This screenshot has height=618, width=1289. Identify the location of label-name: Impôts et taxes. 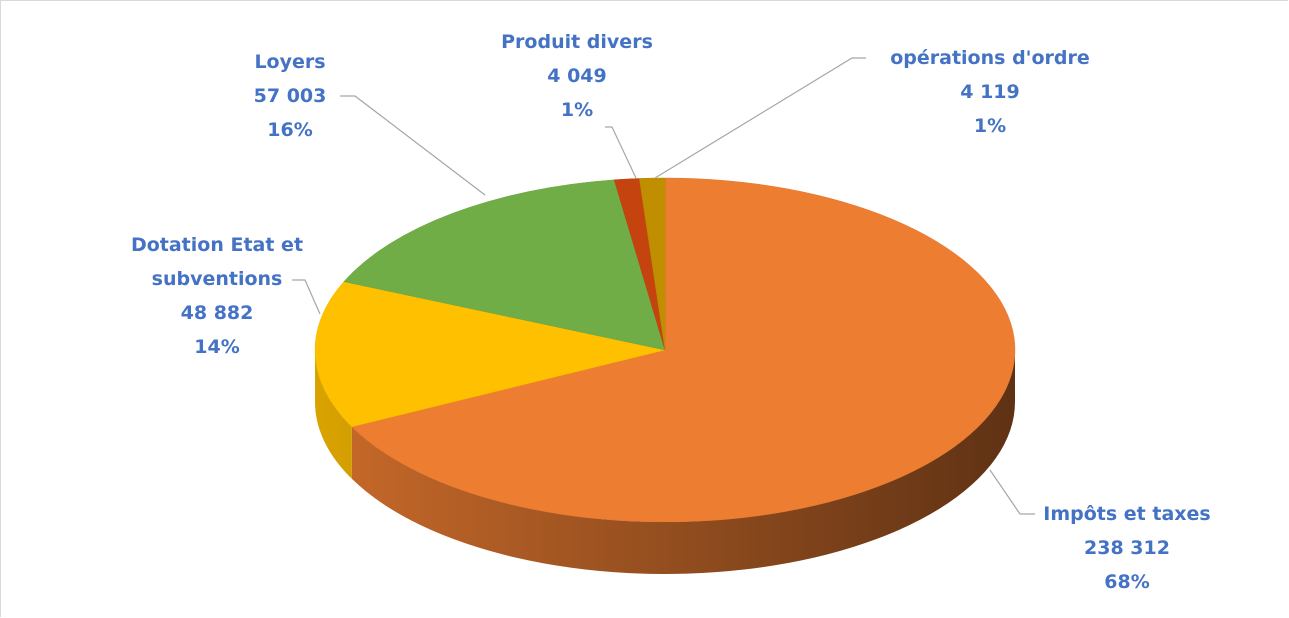
(1127, 514).